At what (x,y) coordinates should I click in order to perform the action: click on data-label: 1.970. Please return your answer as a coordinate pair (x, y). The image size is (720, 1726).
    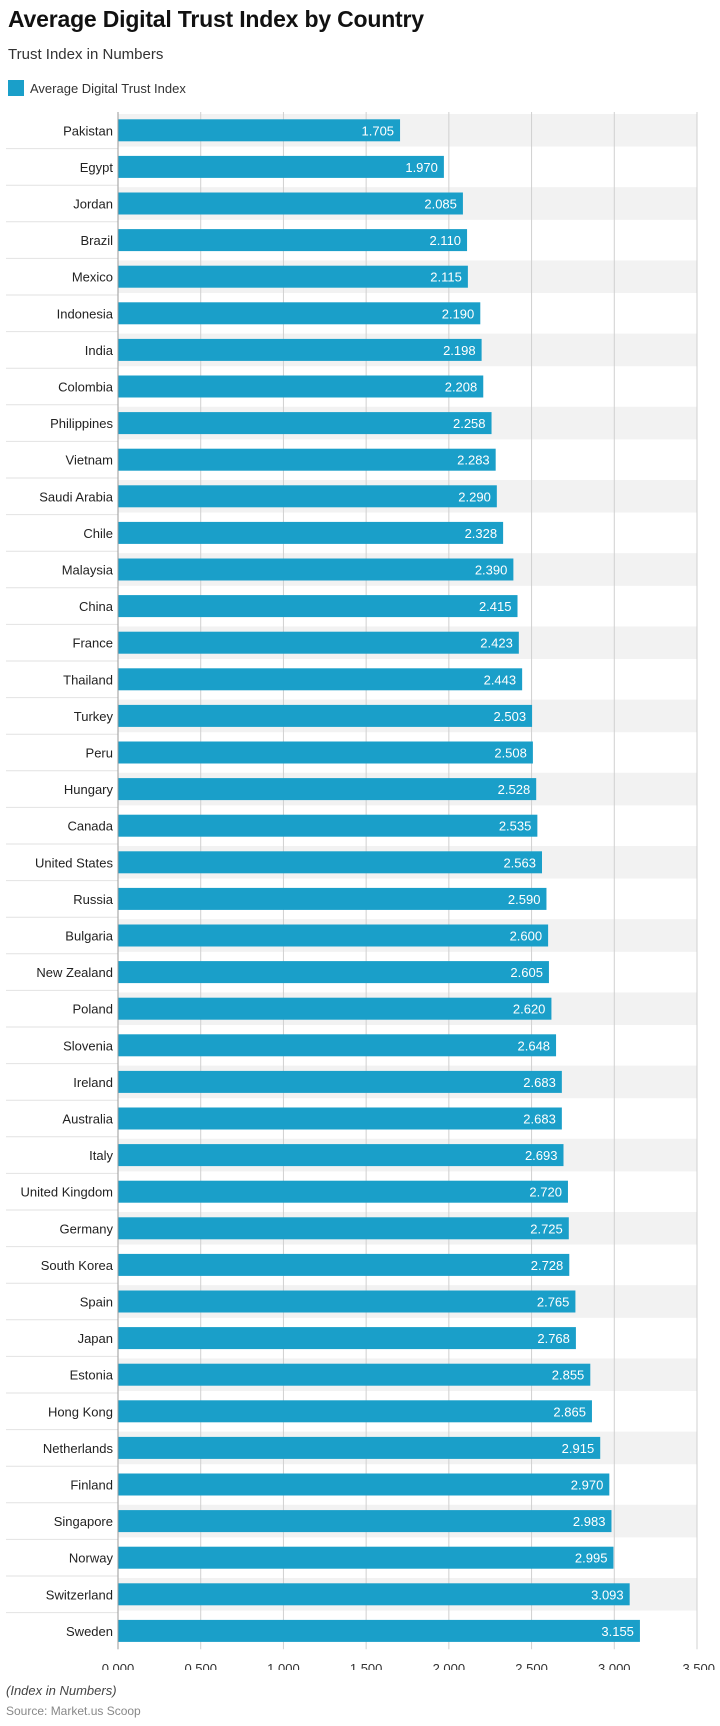
    Looking at the image, I should click on (421, 167).